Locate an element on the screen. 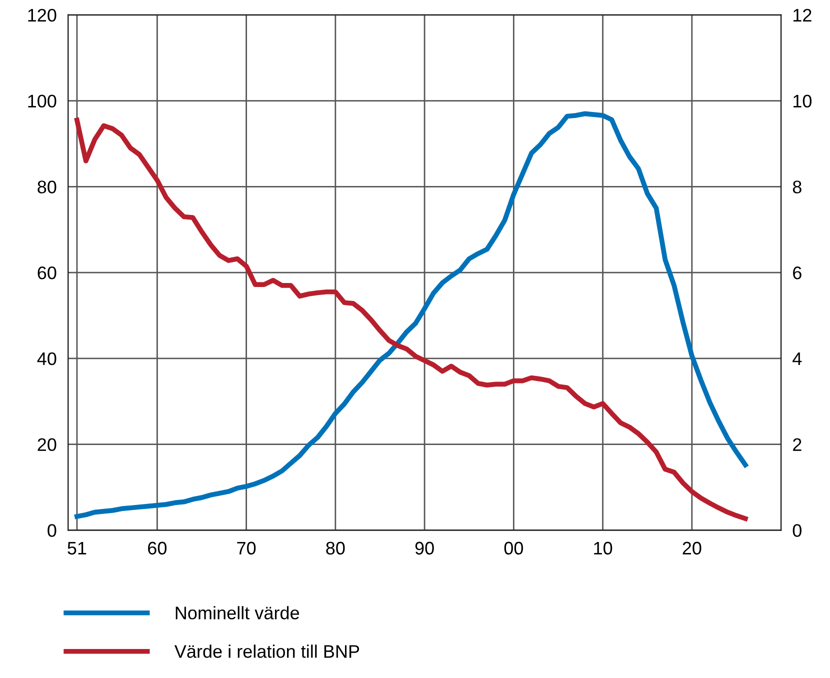 This screenshot has height=678, width=830. y-tick-label: 100 is located at coordinates (42, 101).